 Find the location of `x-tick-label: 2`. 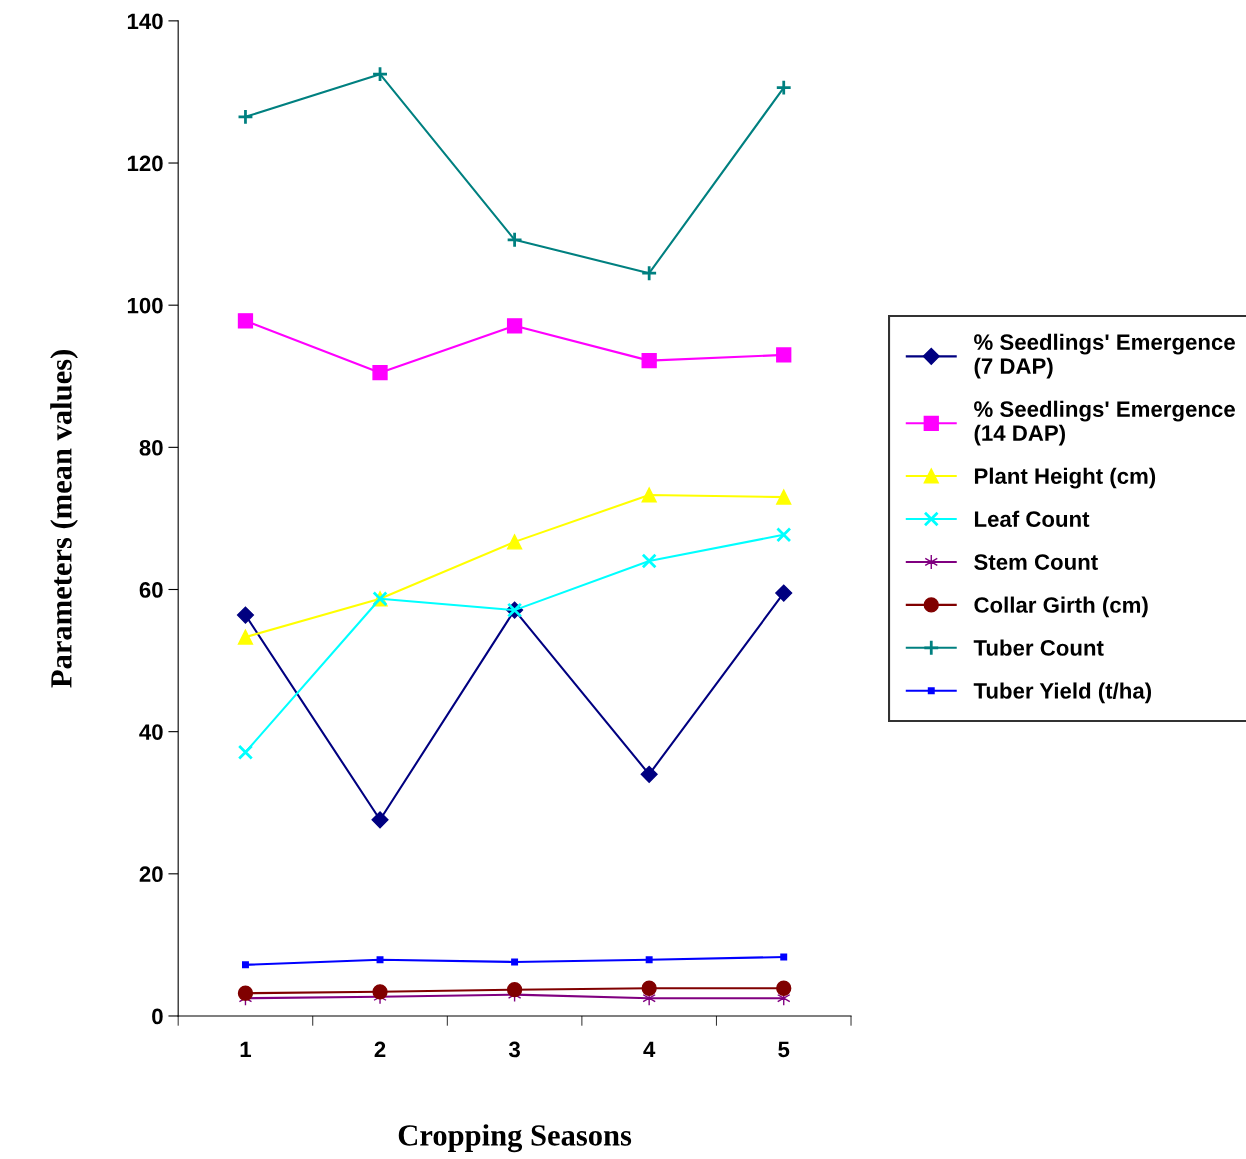

x-tick-label: 2 is located at coordinates (380, 1049).